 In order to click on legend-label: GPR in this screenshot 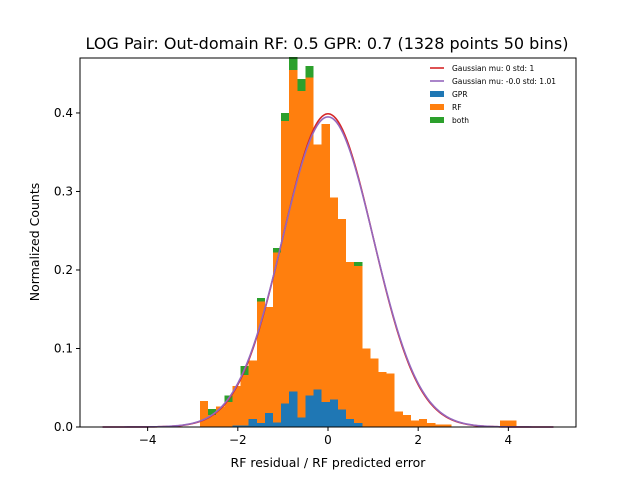, I will do `click(460, 94)`.